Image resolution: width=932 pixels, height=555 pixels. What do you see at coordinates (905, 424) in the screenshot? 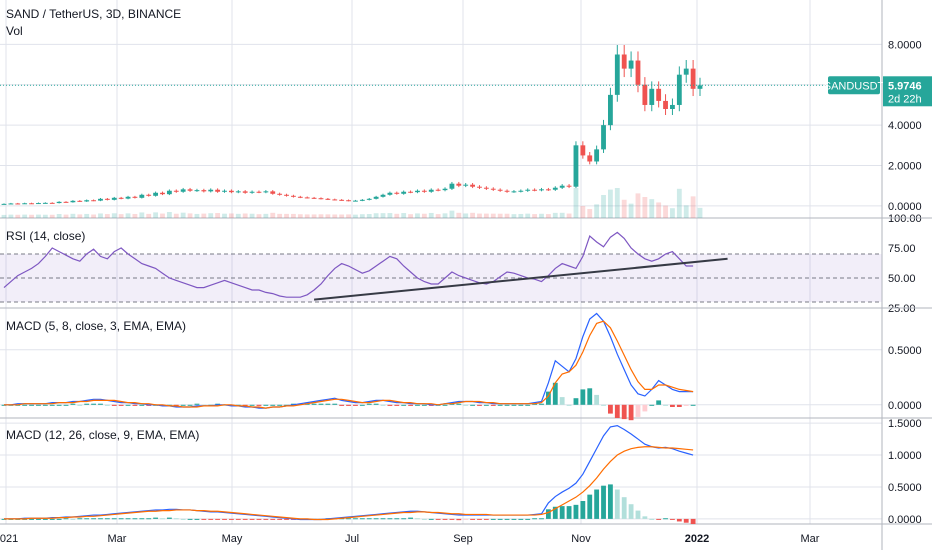
I see `y-tick-label: 1.5000` at bounding box center [905, 424].